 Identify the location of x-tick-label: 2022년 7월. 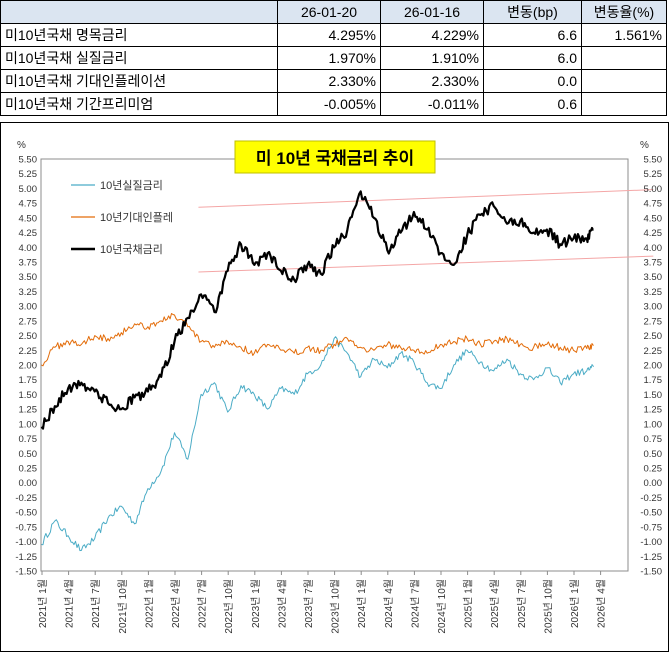
(203, 603).